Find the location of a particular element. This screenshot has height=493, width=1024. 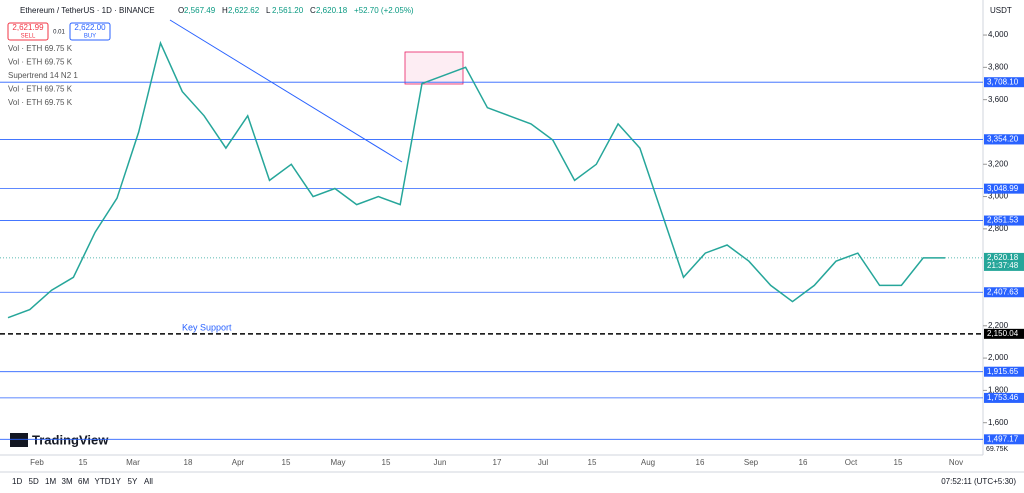

x-tick-label: Sep is located at coordinates (751, 462).